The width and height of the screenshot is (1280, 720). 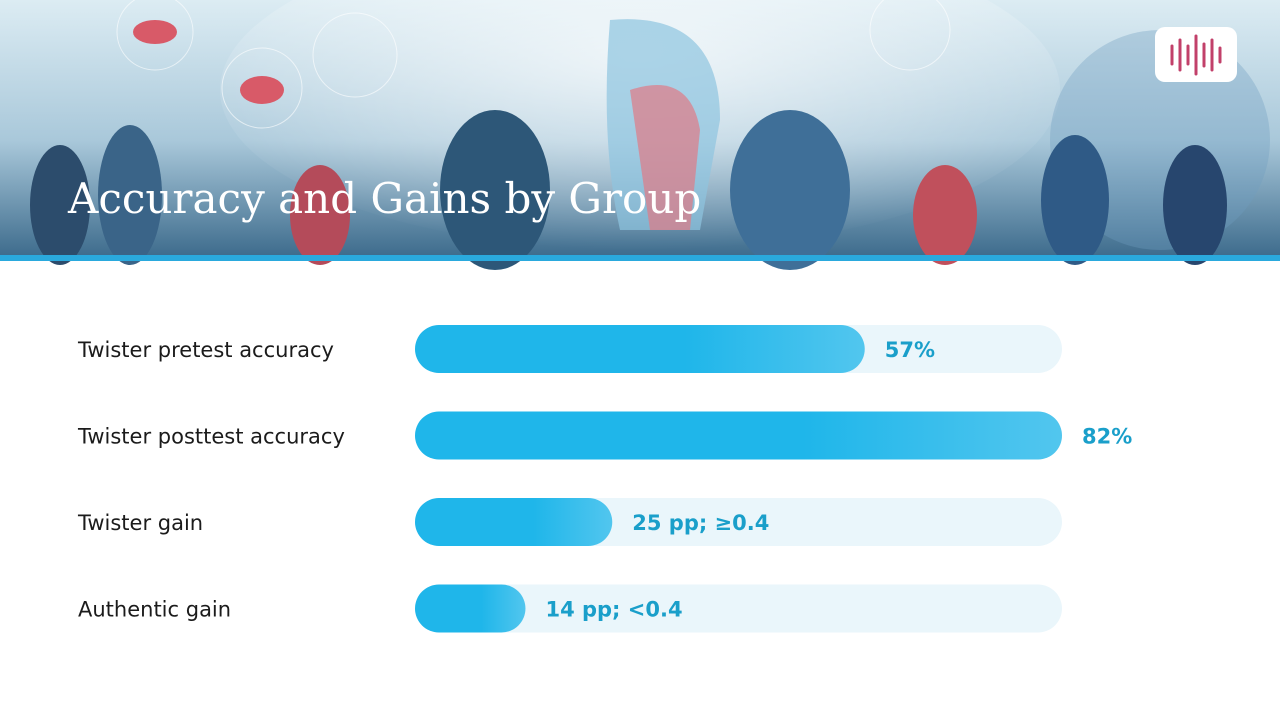 I want to click on category-label: Twister pretest accuracy, so click(x=205, y=350).